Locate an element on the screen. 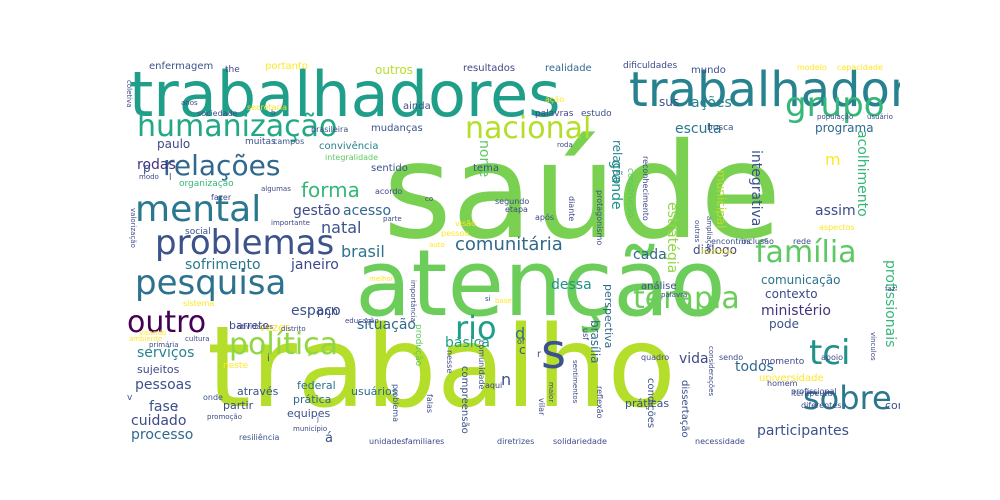 The width and height of the screenshot is (1000, 500). cloud-word: inclusão is located at coordinates (757, 241).